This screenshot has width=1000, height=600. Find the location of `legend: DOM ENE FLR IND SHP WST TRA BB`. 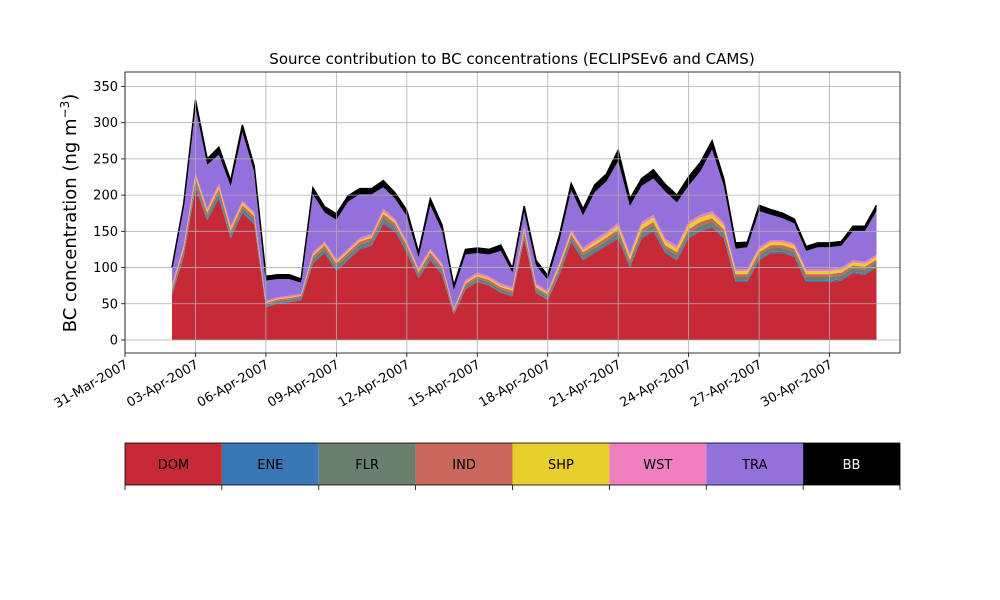

legend: DOM ENE FLR IND SHP WST TRA BB is located at coordinates (512, 466).